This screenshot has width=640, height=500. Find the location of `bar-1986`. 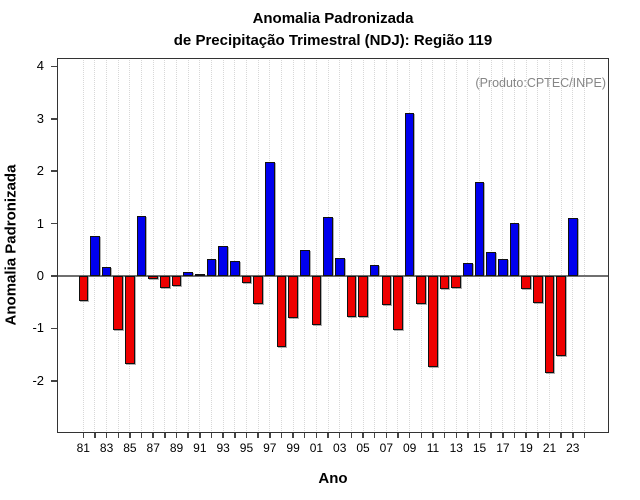

bar-1986 is located at coordinates (141, 245).